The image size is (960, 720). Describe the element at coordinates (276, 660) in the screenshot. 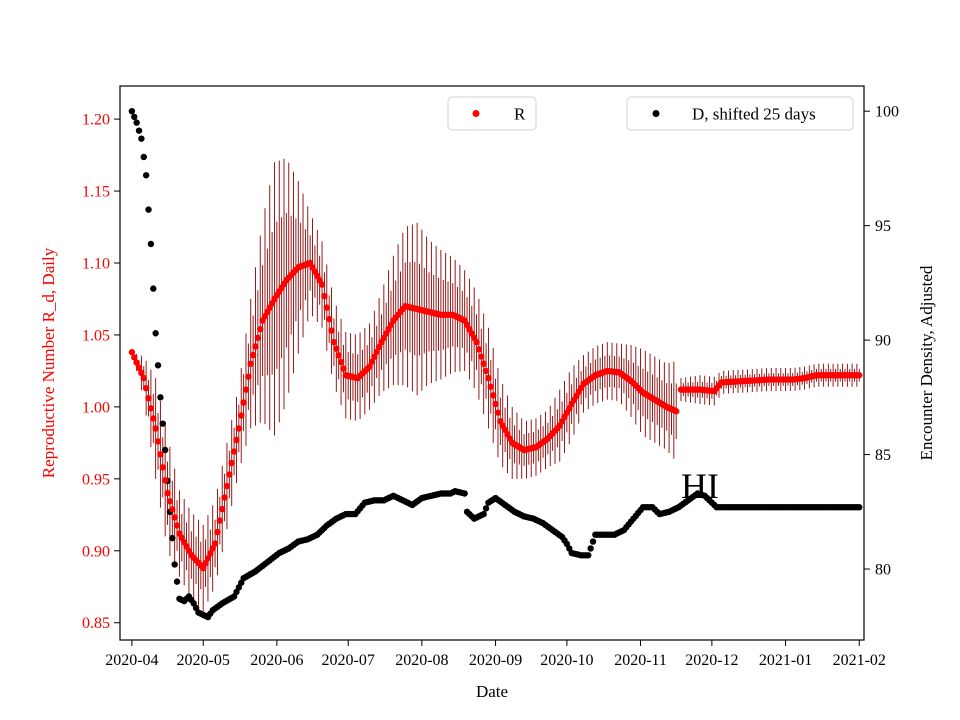

I see `x-tick-label: 2020-06` at that location.